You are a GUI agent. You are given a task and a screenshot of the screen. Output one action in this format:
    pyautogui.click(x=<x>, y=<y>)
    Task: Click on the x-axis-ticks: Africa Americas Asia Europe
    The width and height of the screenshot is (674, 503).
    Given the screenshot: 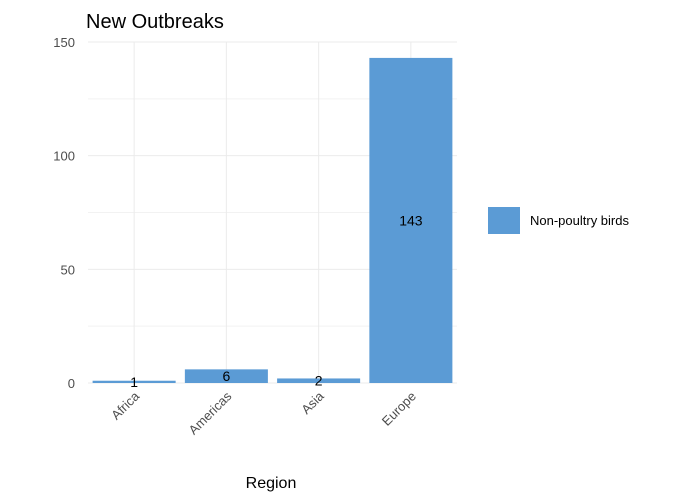 What is the action you would take?
    pyautogui.click(x=263, y=412)
    